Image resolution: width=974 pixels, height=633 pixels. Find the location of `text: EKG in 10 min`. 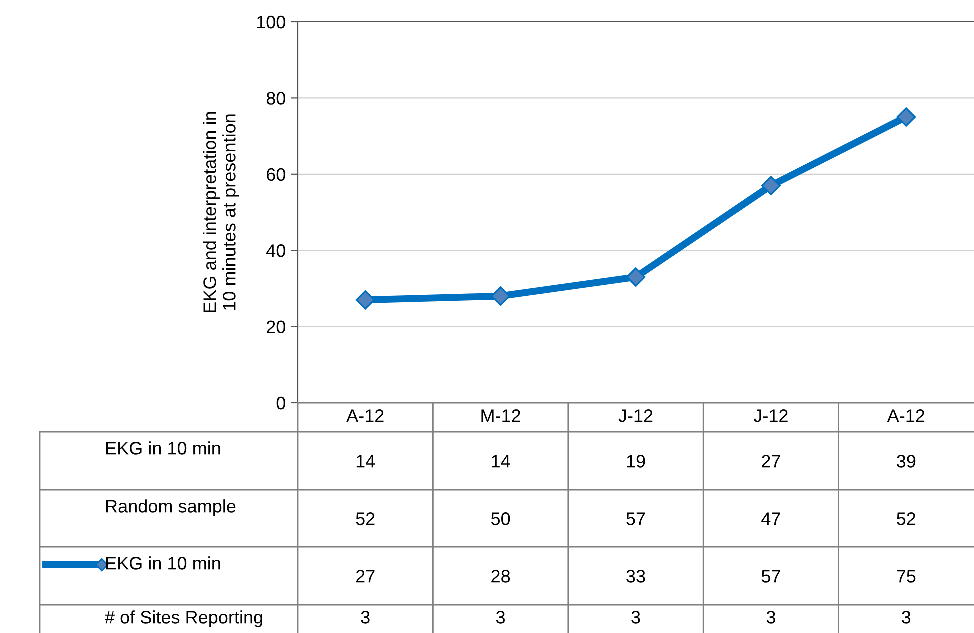

text: EKG in 10 min is located at coordinates (163, 448).